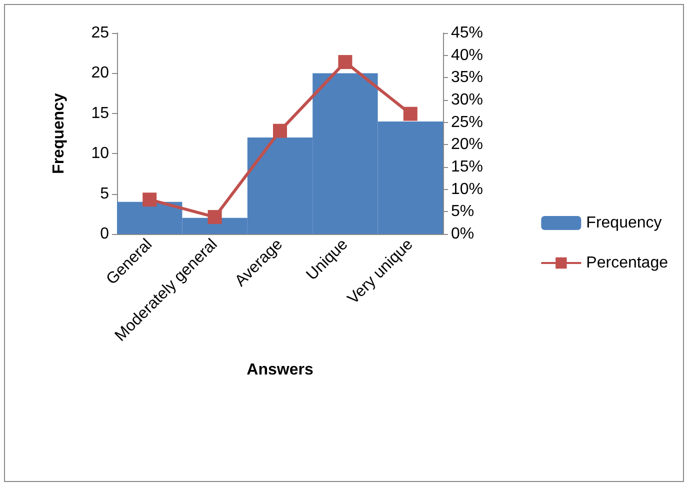 The height and width of the screenshot is (488, 690). Describe the element at coordinates (100, 33) in the screenshot. I see `y-tick-label: 25` at that location.